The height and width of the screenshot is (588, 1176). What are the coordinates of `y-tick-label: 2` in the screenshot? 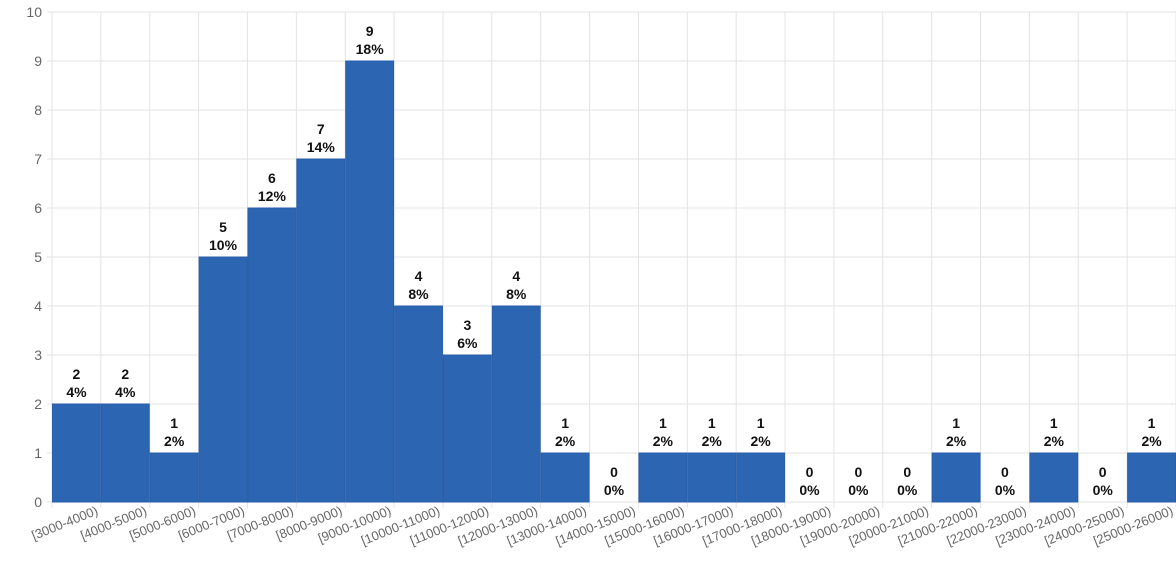 It's located at (38, 404).